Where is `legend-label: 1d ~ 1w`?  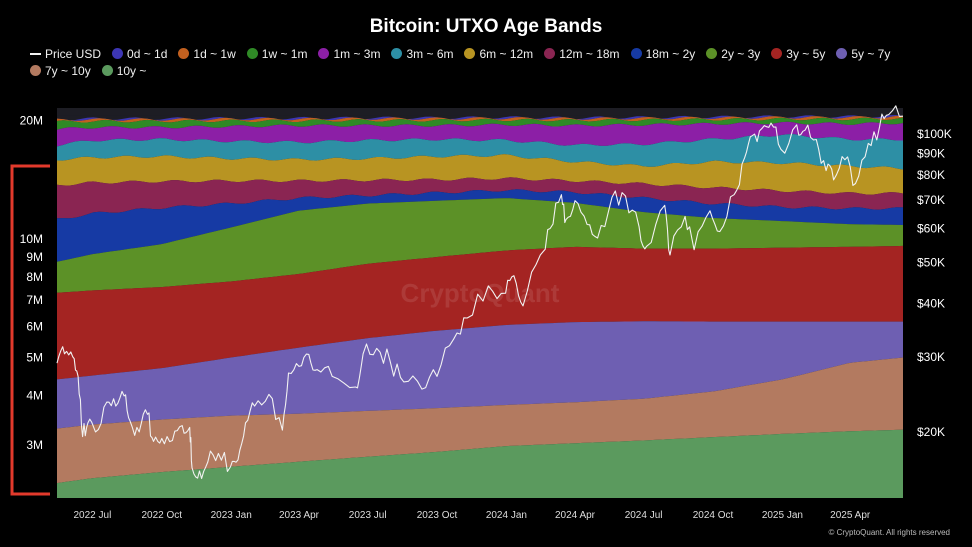 legend-label: 1d ~ 1w is located at coordinates (214, 54).